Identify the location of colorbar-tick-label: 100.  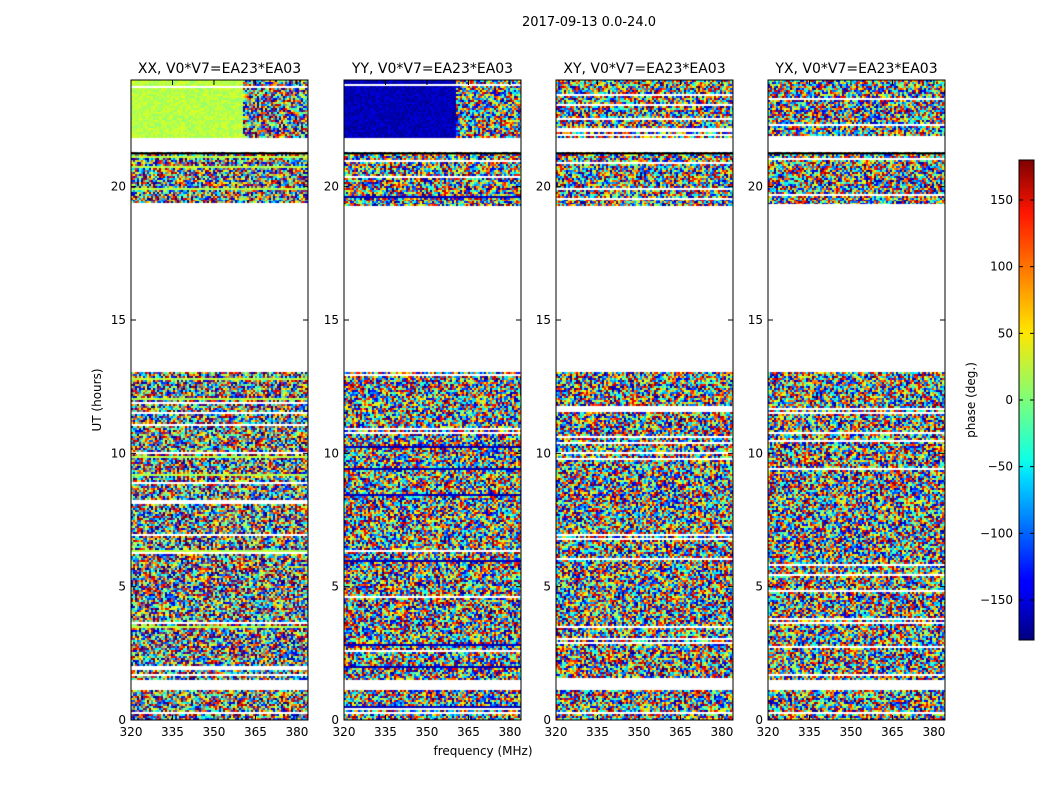
(1001, 267).